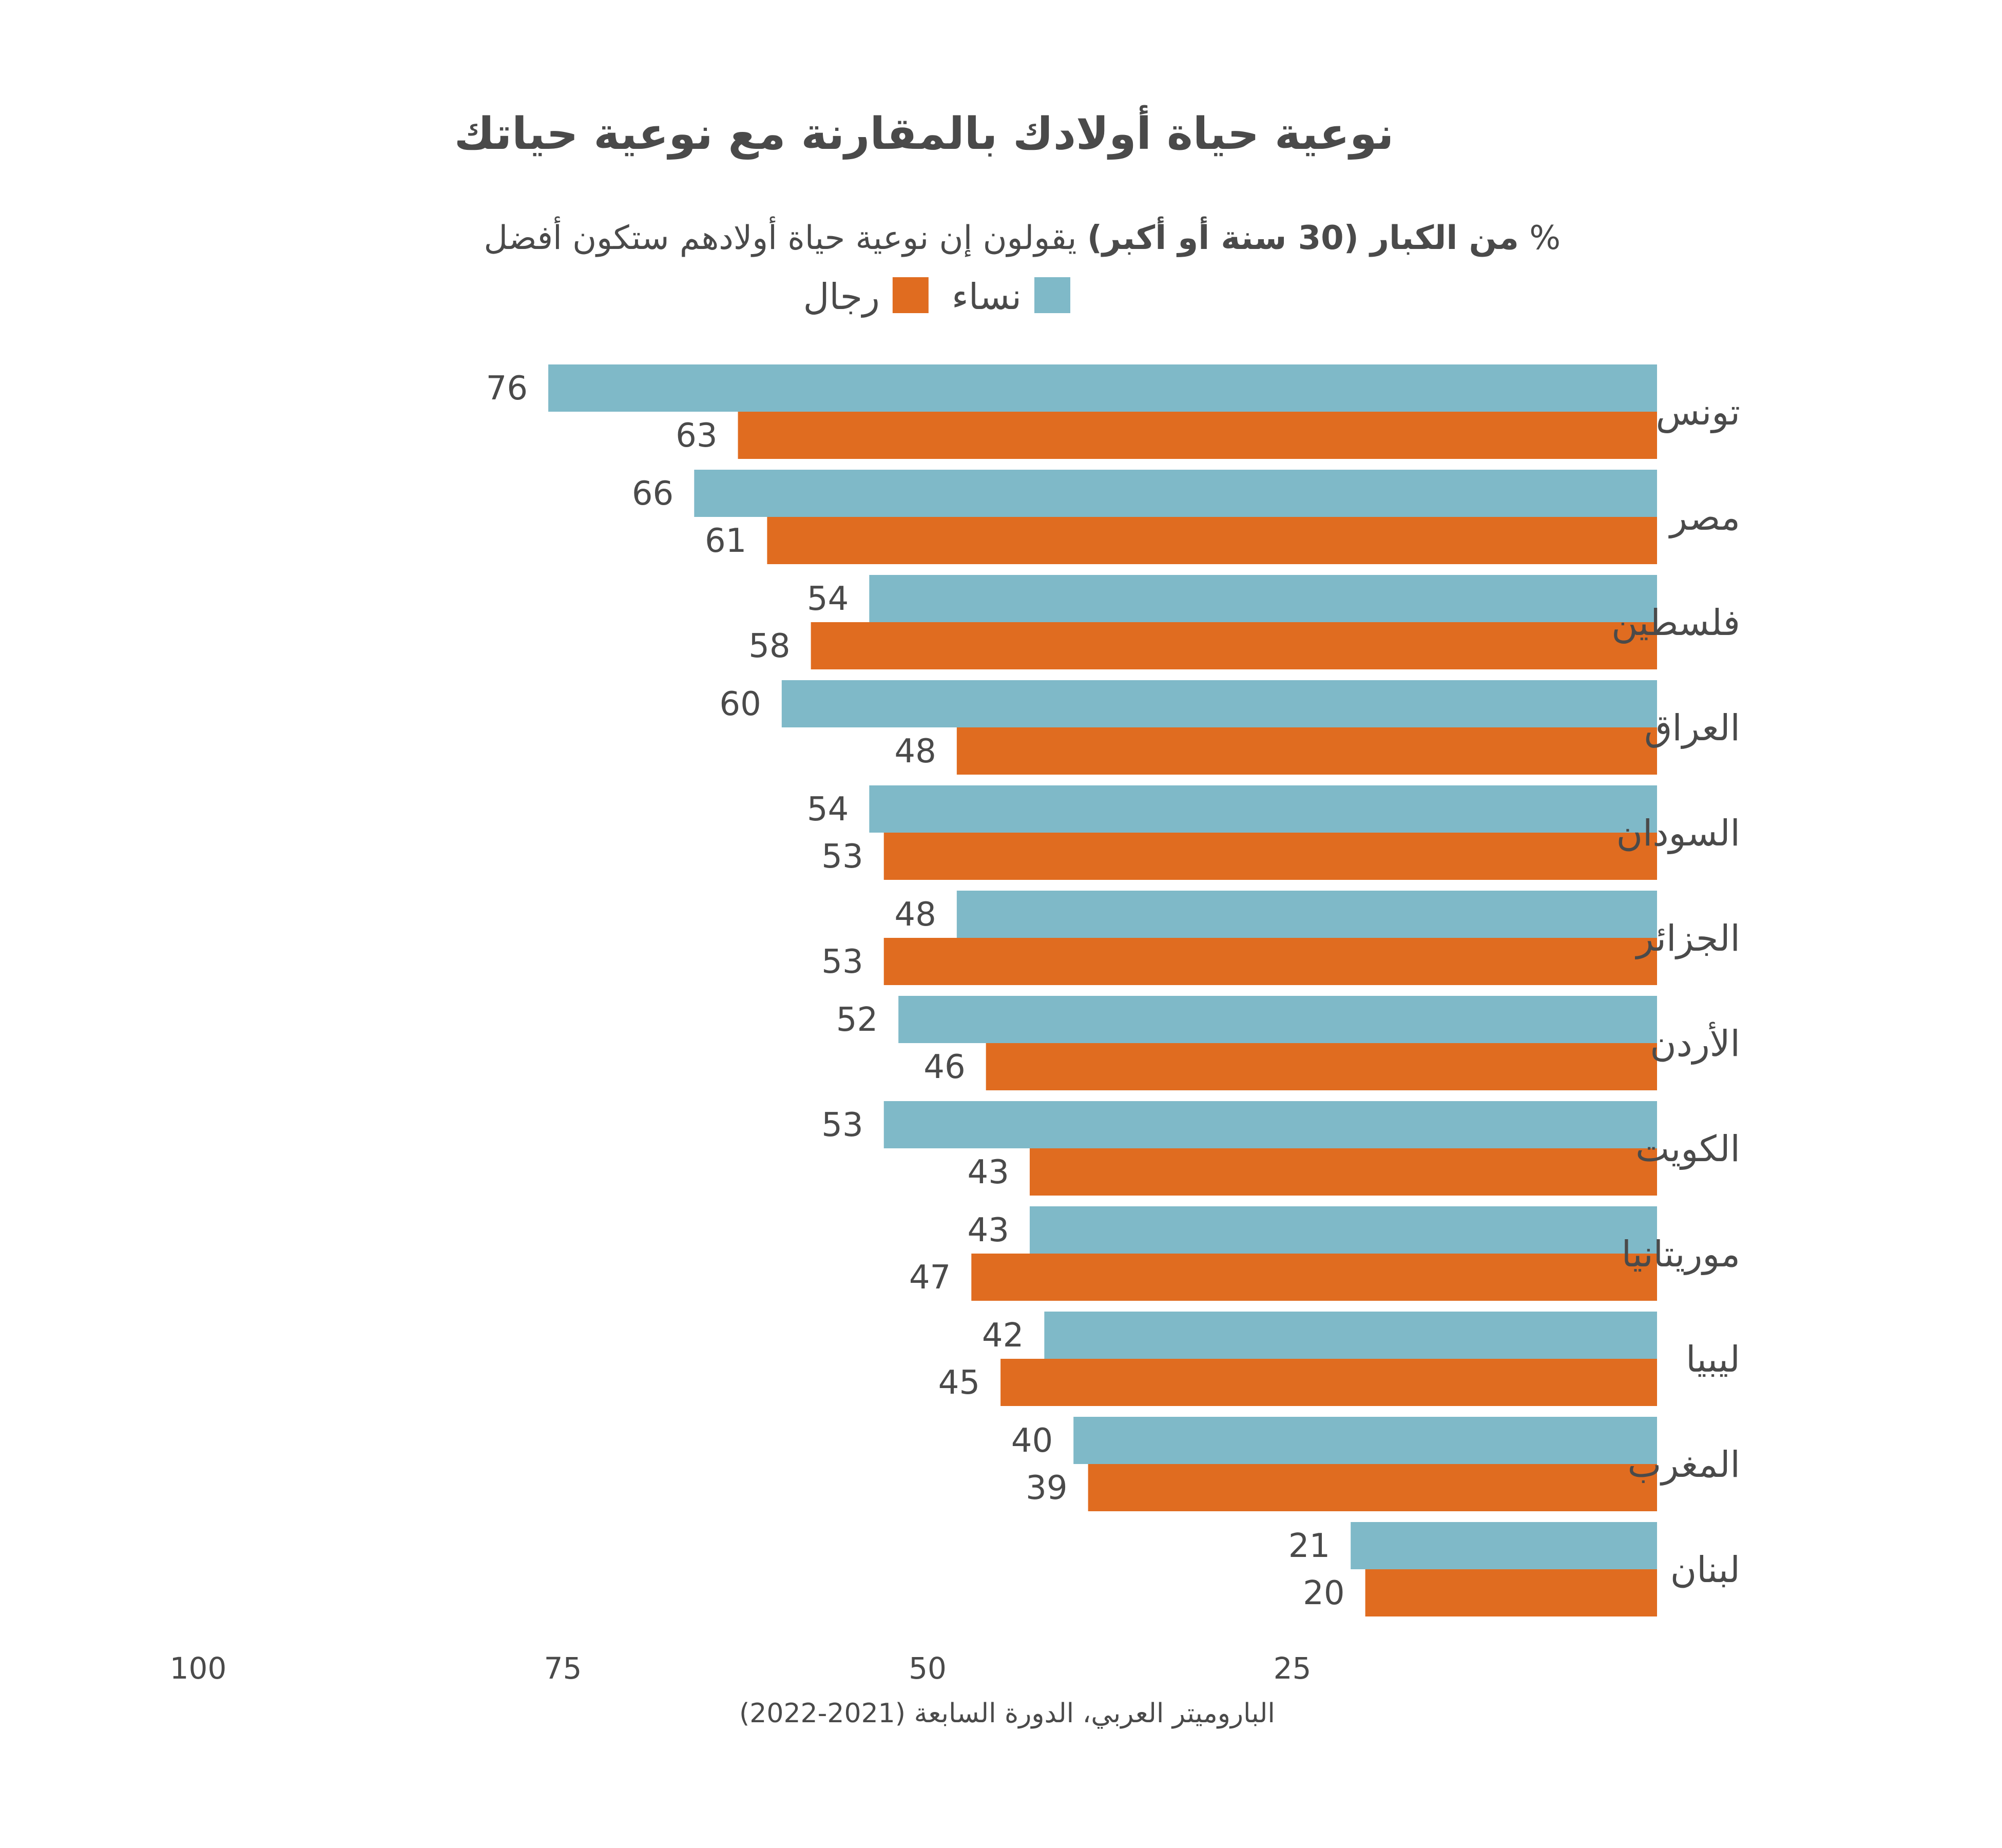  I want to click on category-label-0: تونس, so click(1698, 412).